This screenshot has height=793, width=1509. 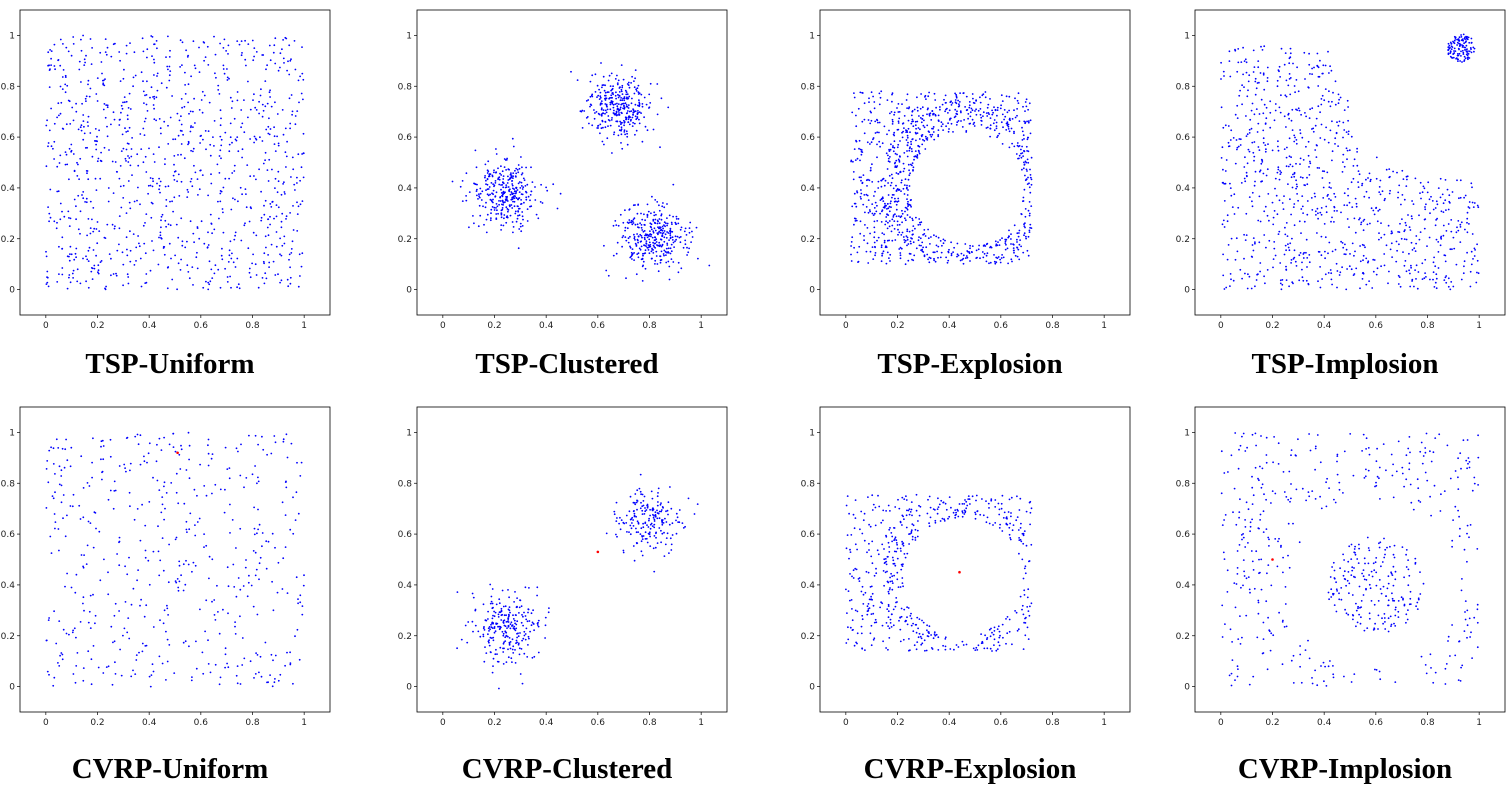 I want to click on y-tick-label: 0.4, so click(x=405, y=189).